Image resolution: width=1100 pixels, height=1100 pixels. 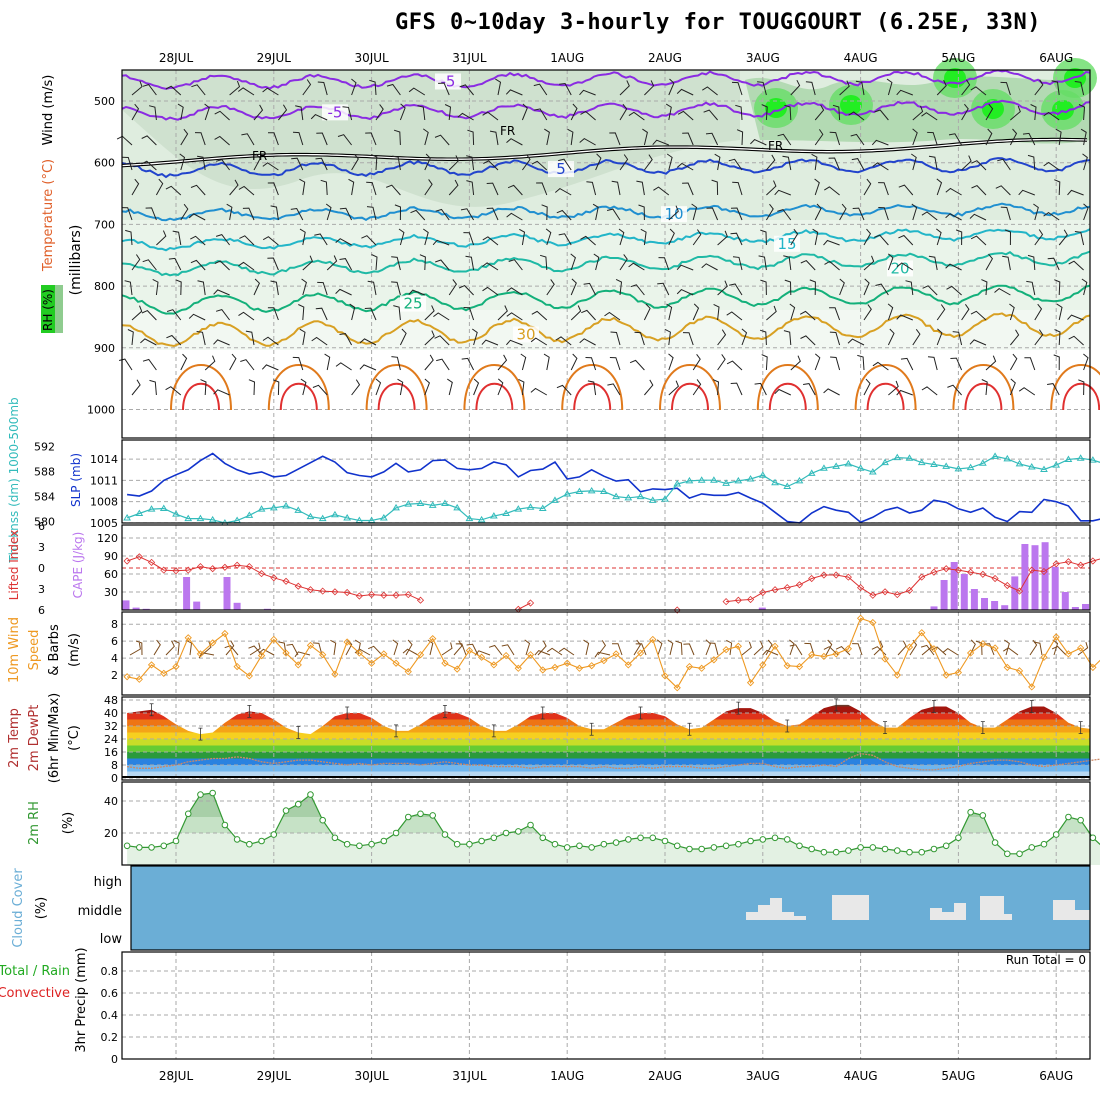 I want to click on wind-tick-label: 6, so click(x=114, y=641).